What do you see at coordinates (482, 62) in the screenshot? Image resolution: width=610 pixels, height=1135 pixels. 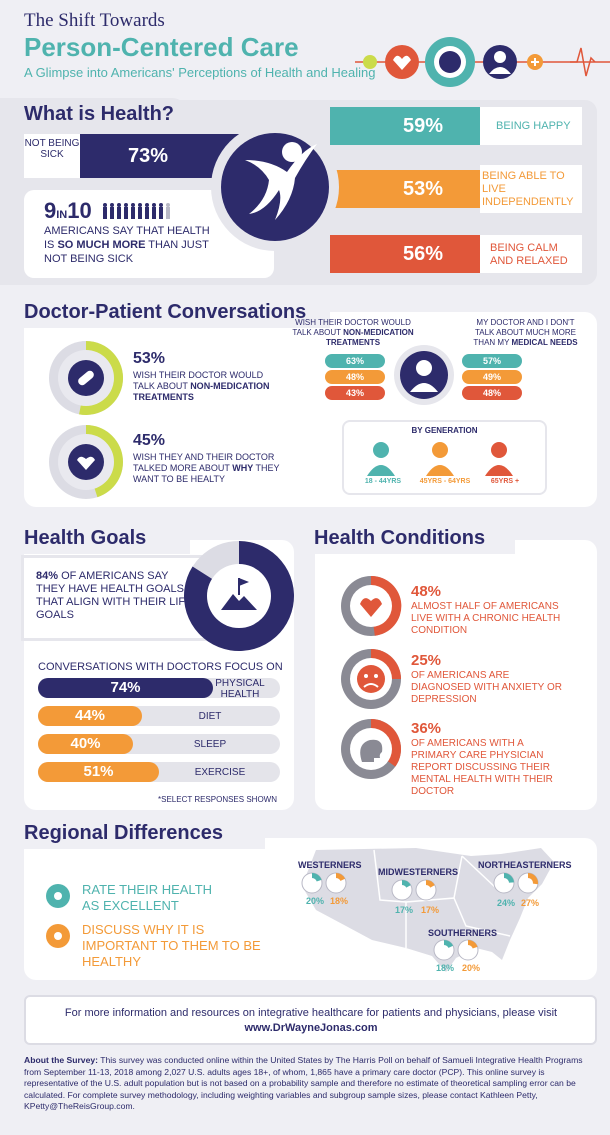 I see `header-heartbeat-graphic` at bounding box center [482, 62].